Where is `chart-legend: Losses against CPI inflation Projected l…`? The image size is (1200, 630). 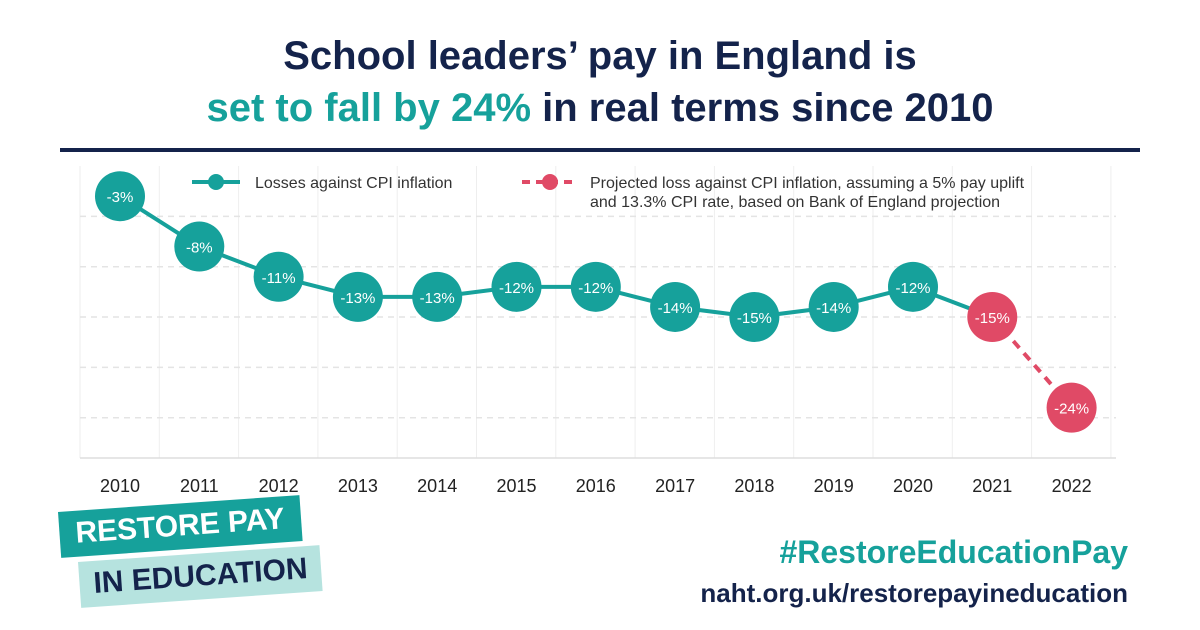 chart-legend: Losses against CPI inflation Projected l… is located at coordinates (608, 192).